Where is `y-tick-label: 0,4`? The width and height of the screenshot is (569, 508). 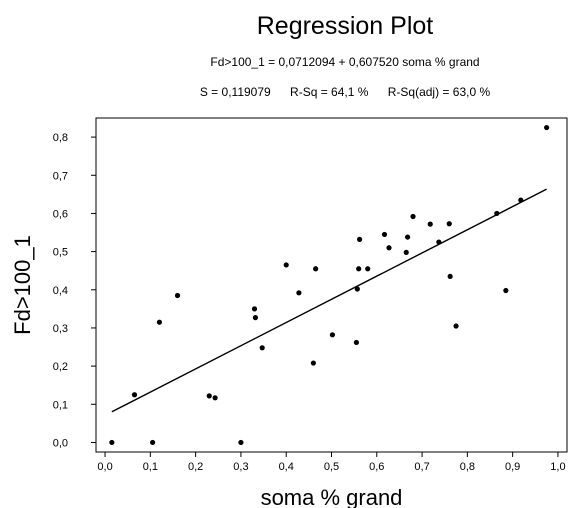
y-tick-label: 0,4 is located at coordinates (60, 291).